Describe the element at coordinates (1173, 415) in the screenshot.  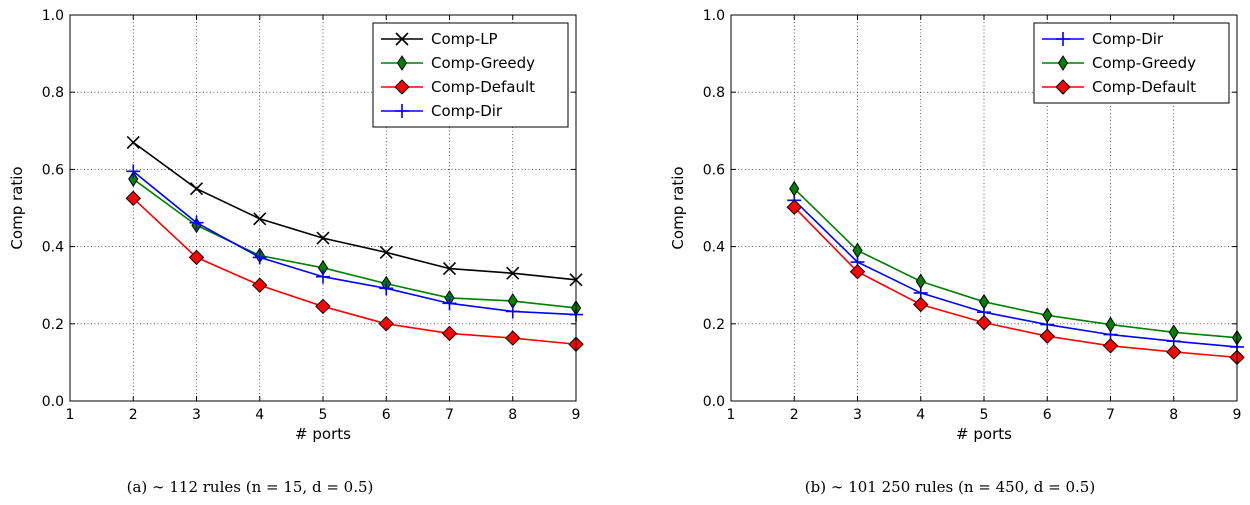
I see `x-tick-label: 8` at that location.